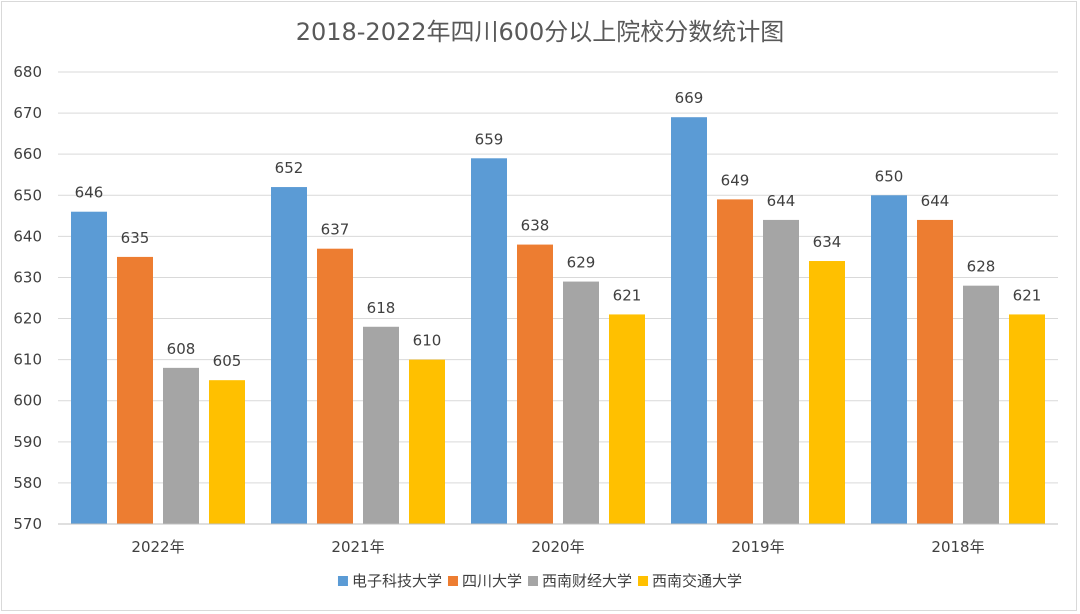  Describe the element at coordinates (27, 298) in the screenshot. I see `y-axis: 570 580 590 600 610 620 630 640 650 660 670 680` at that location.